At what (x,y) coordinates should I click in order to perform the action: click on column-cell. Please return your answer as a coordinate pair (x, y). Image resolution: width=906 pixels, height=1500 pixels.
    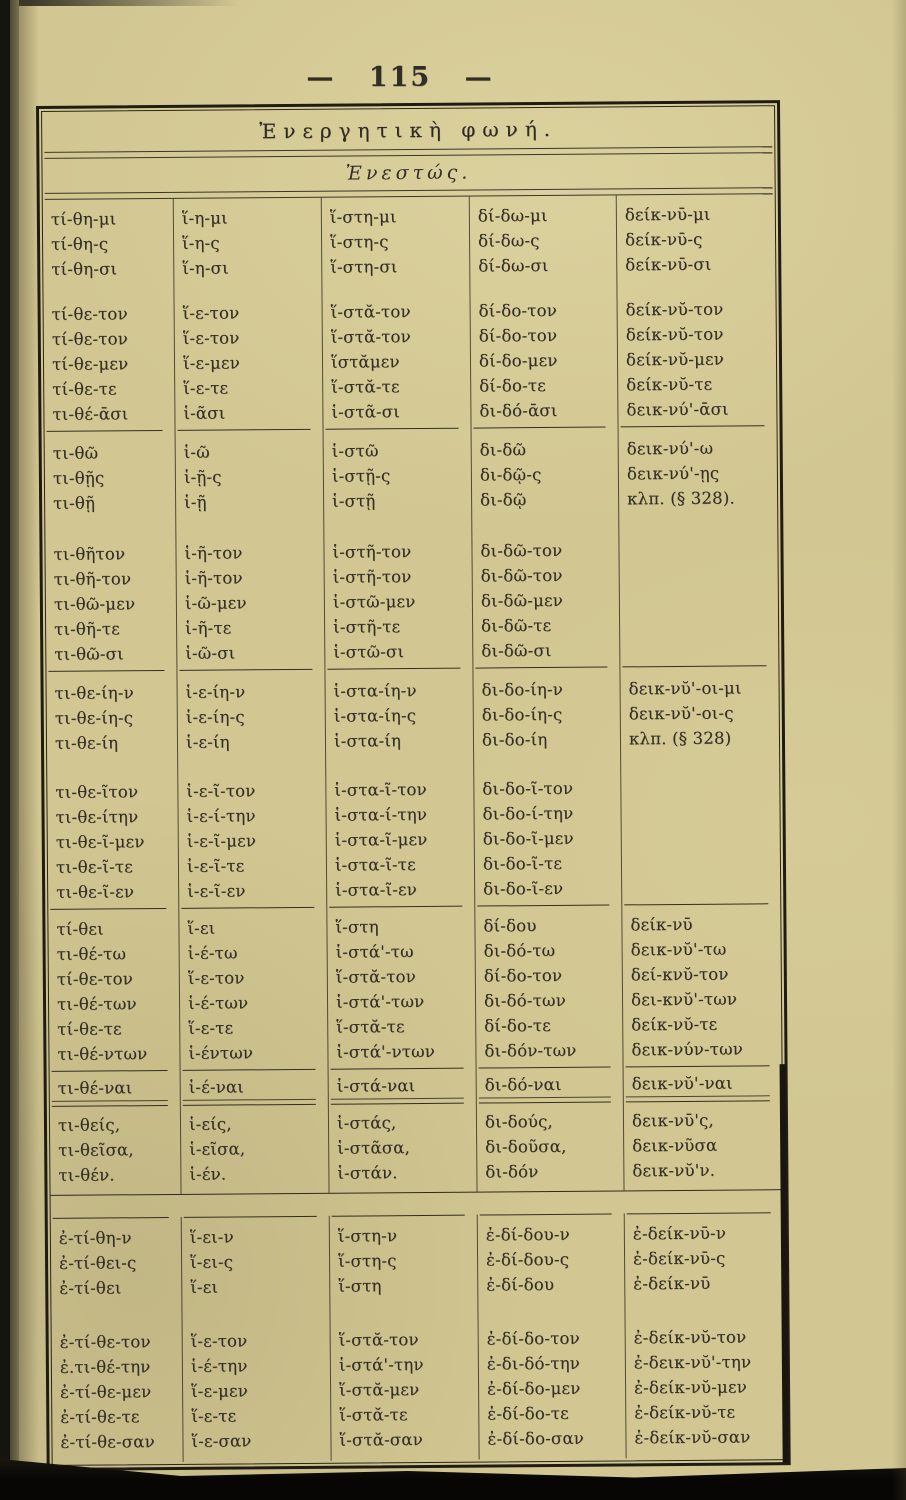
    Looking at the image, I should click on (698, 602).